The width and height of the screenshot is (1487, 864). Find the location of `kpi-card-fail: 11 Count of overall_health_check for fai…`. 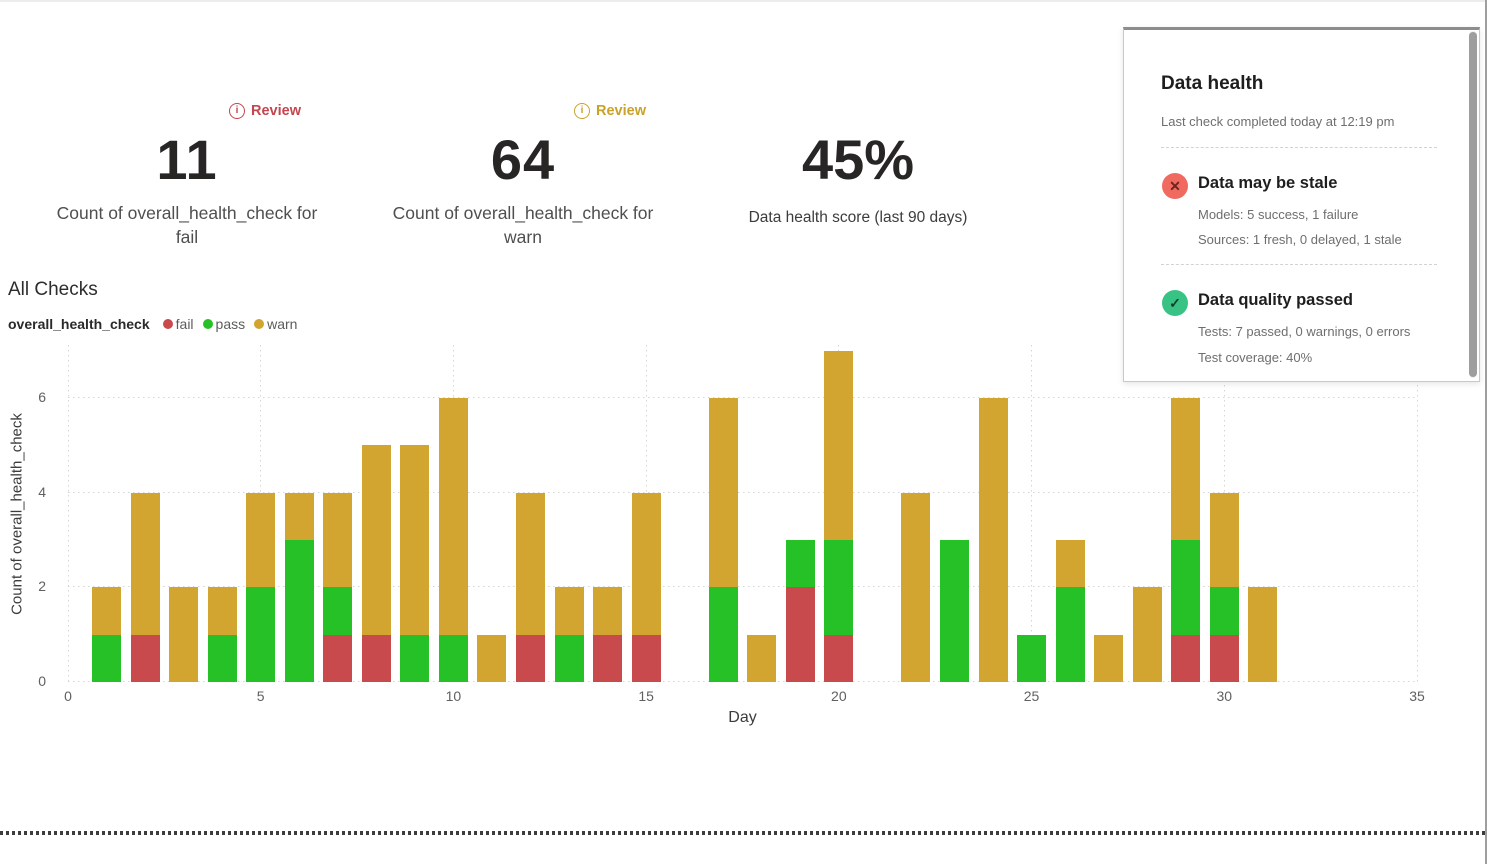

kpi-card-fail: 11 Count of overall_health_check for fai… is located at coordinates (187, 186).